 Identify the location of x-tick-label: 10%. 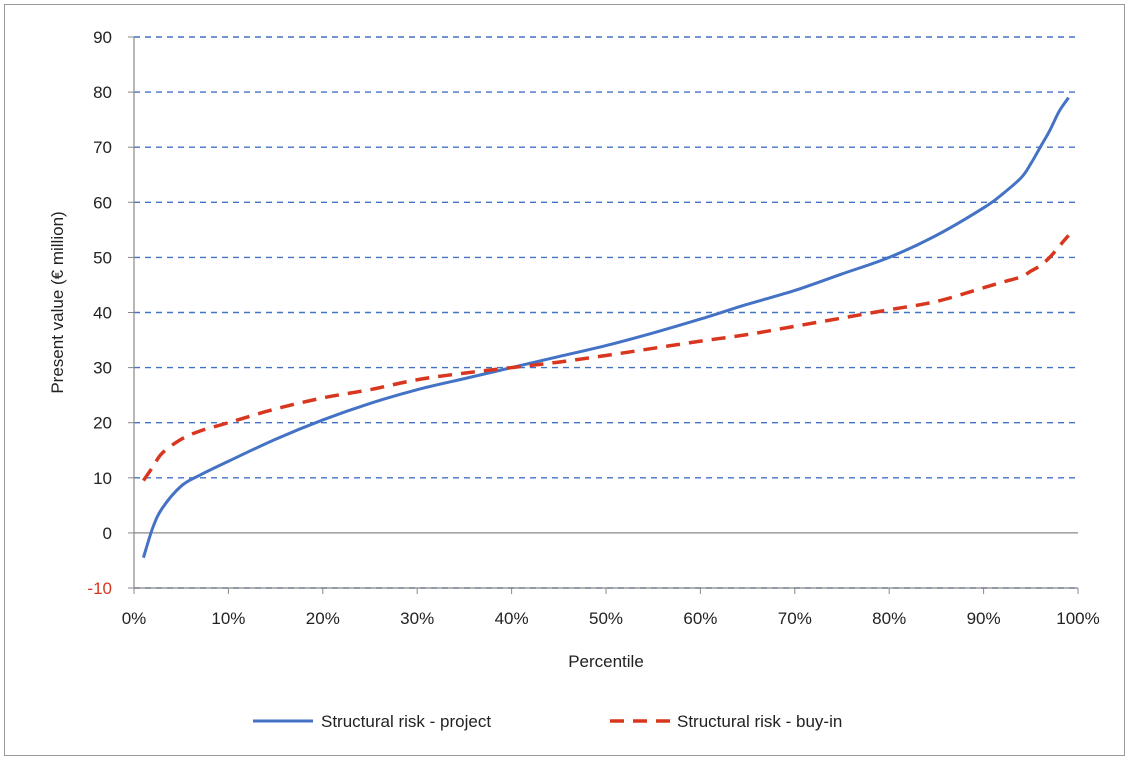
(228, 618).